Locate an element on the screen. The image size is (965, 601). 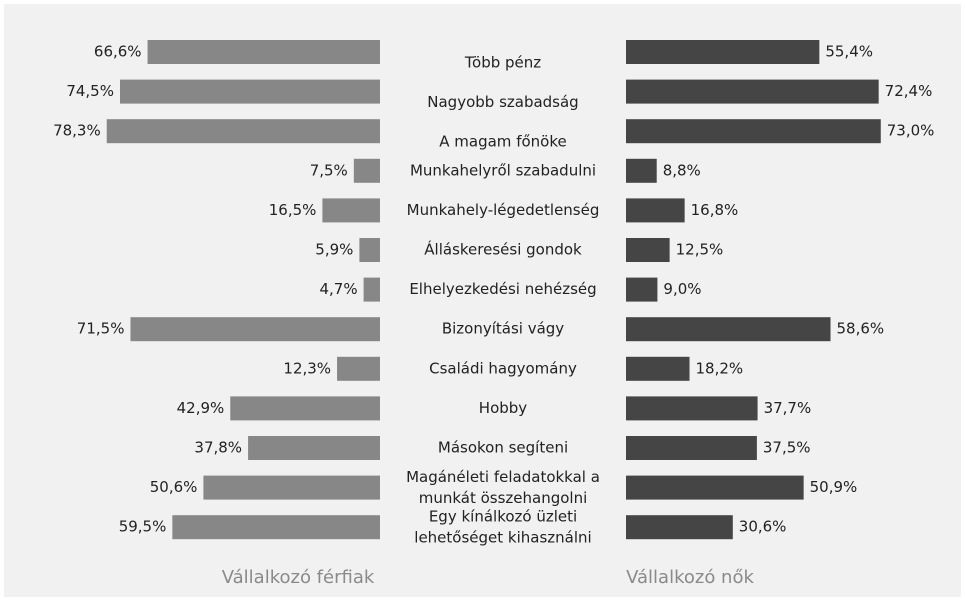
value-label: 7,5% is located at coordinates (329, 170).